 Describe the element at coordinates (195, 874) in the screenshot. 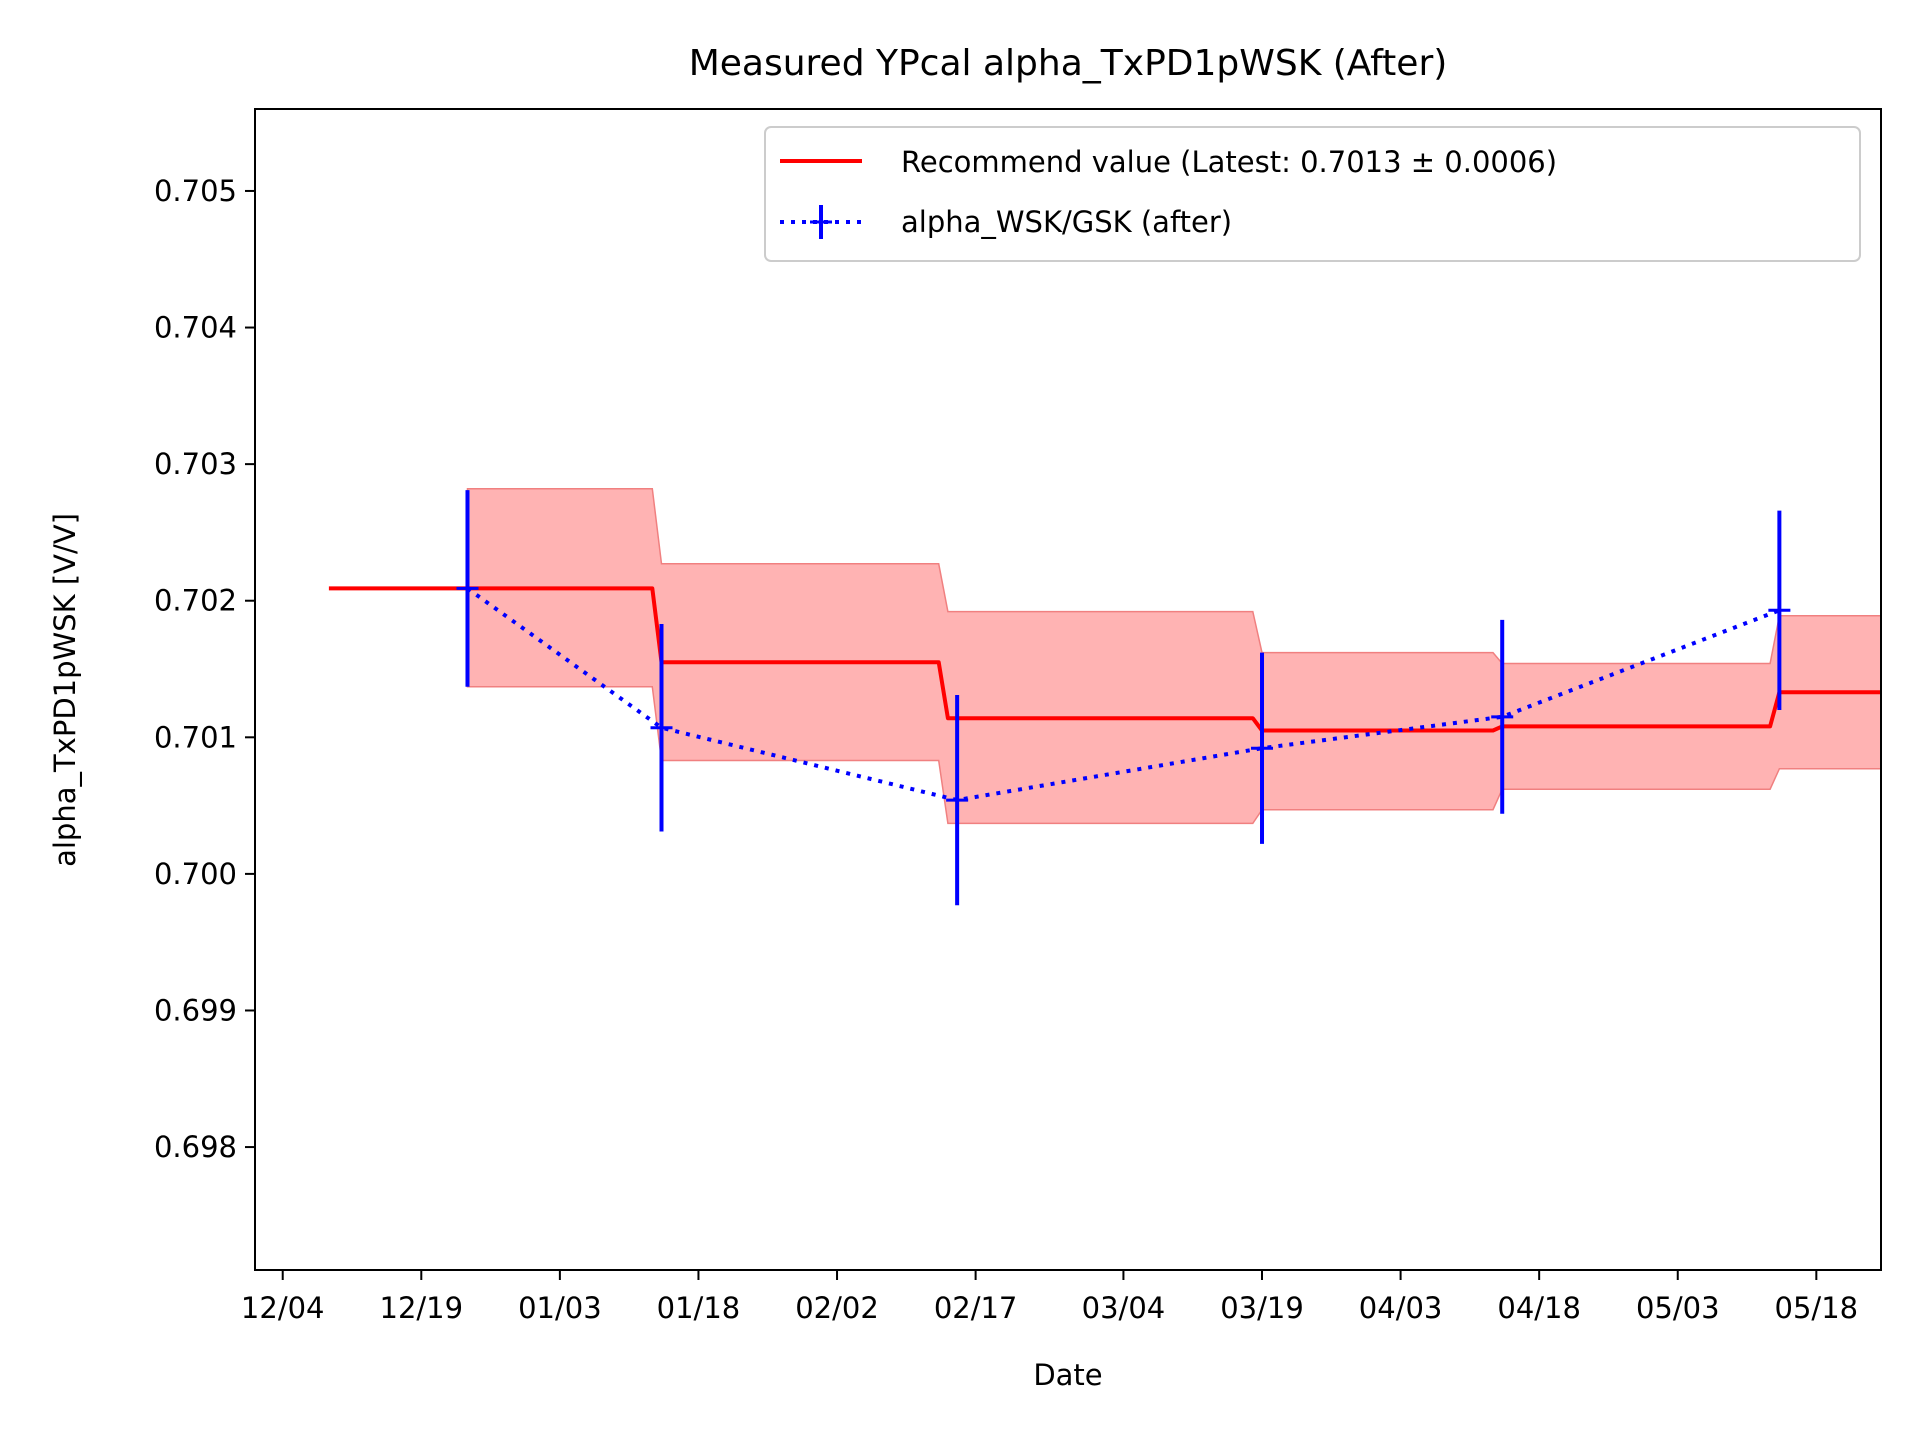

I see `y-tick-label: 0.700` at that location.